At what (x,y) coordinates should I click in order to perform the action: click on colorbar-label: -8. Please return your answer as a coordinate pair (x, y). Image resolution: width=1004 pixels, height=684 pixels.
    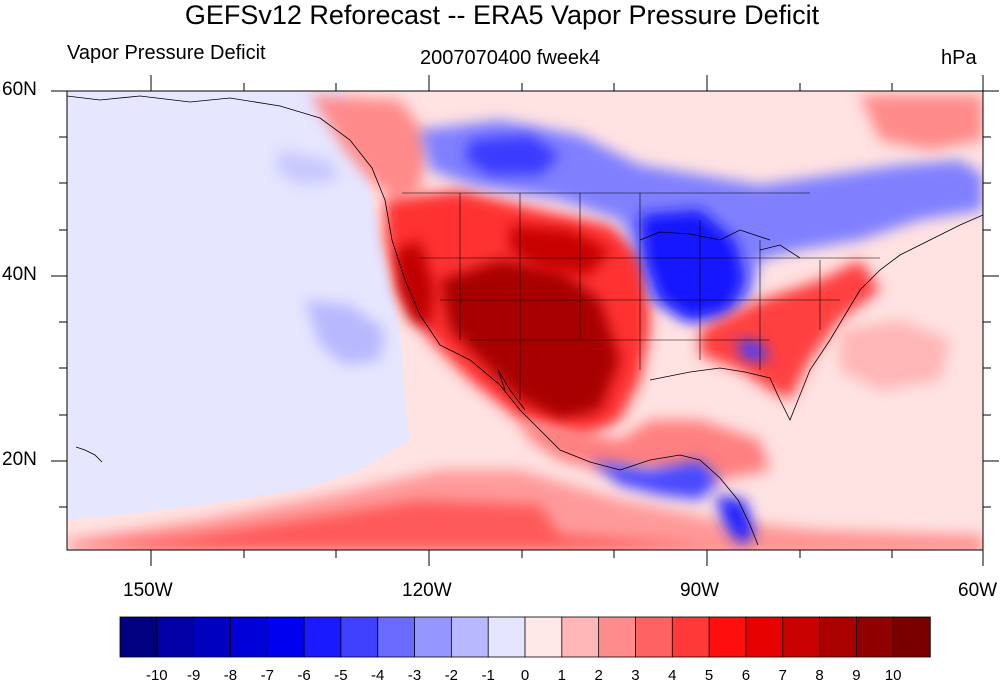
    Looking at the image, I should click on (230, 675).